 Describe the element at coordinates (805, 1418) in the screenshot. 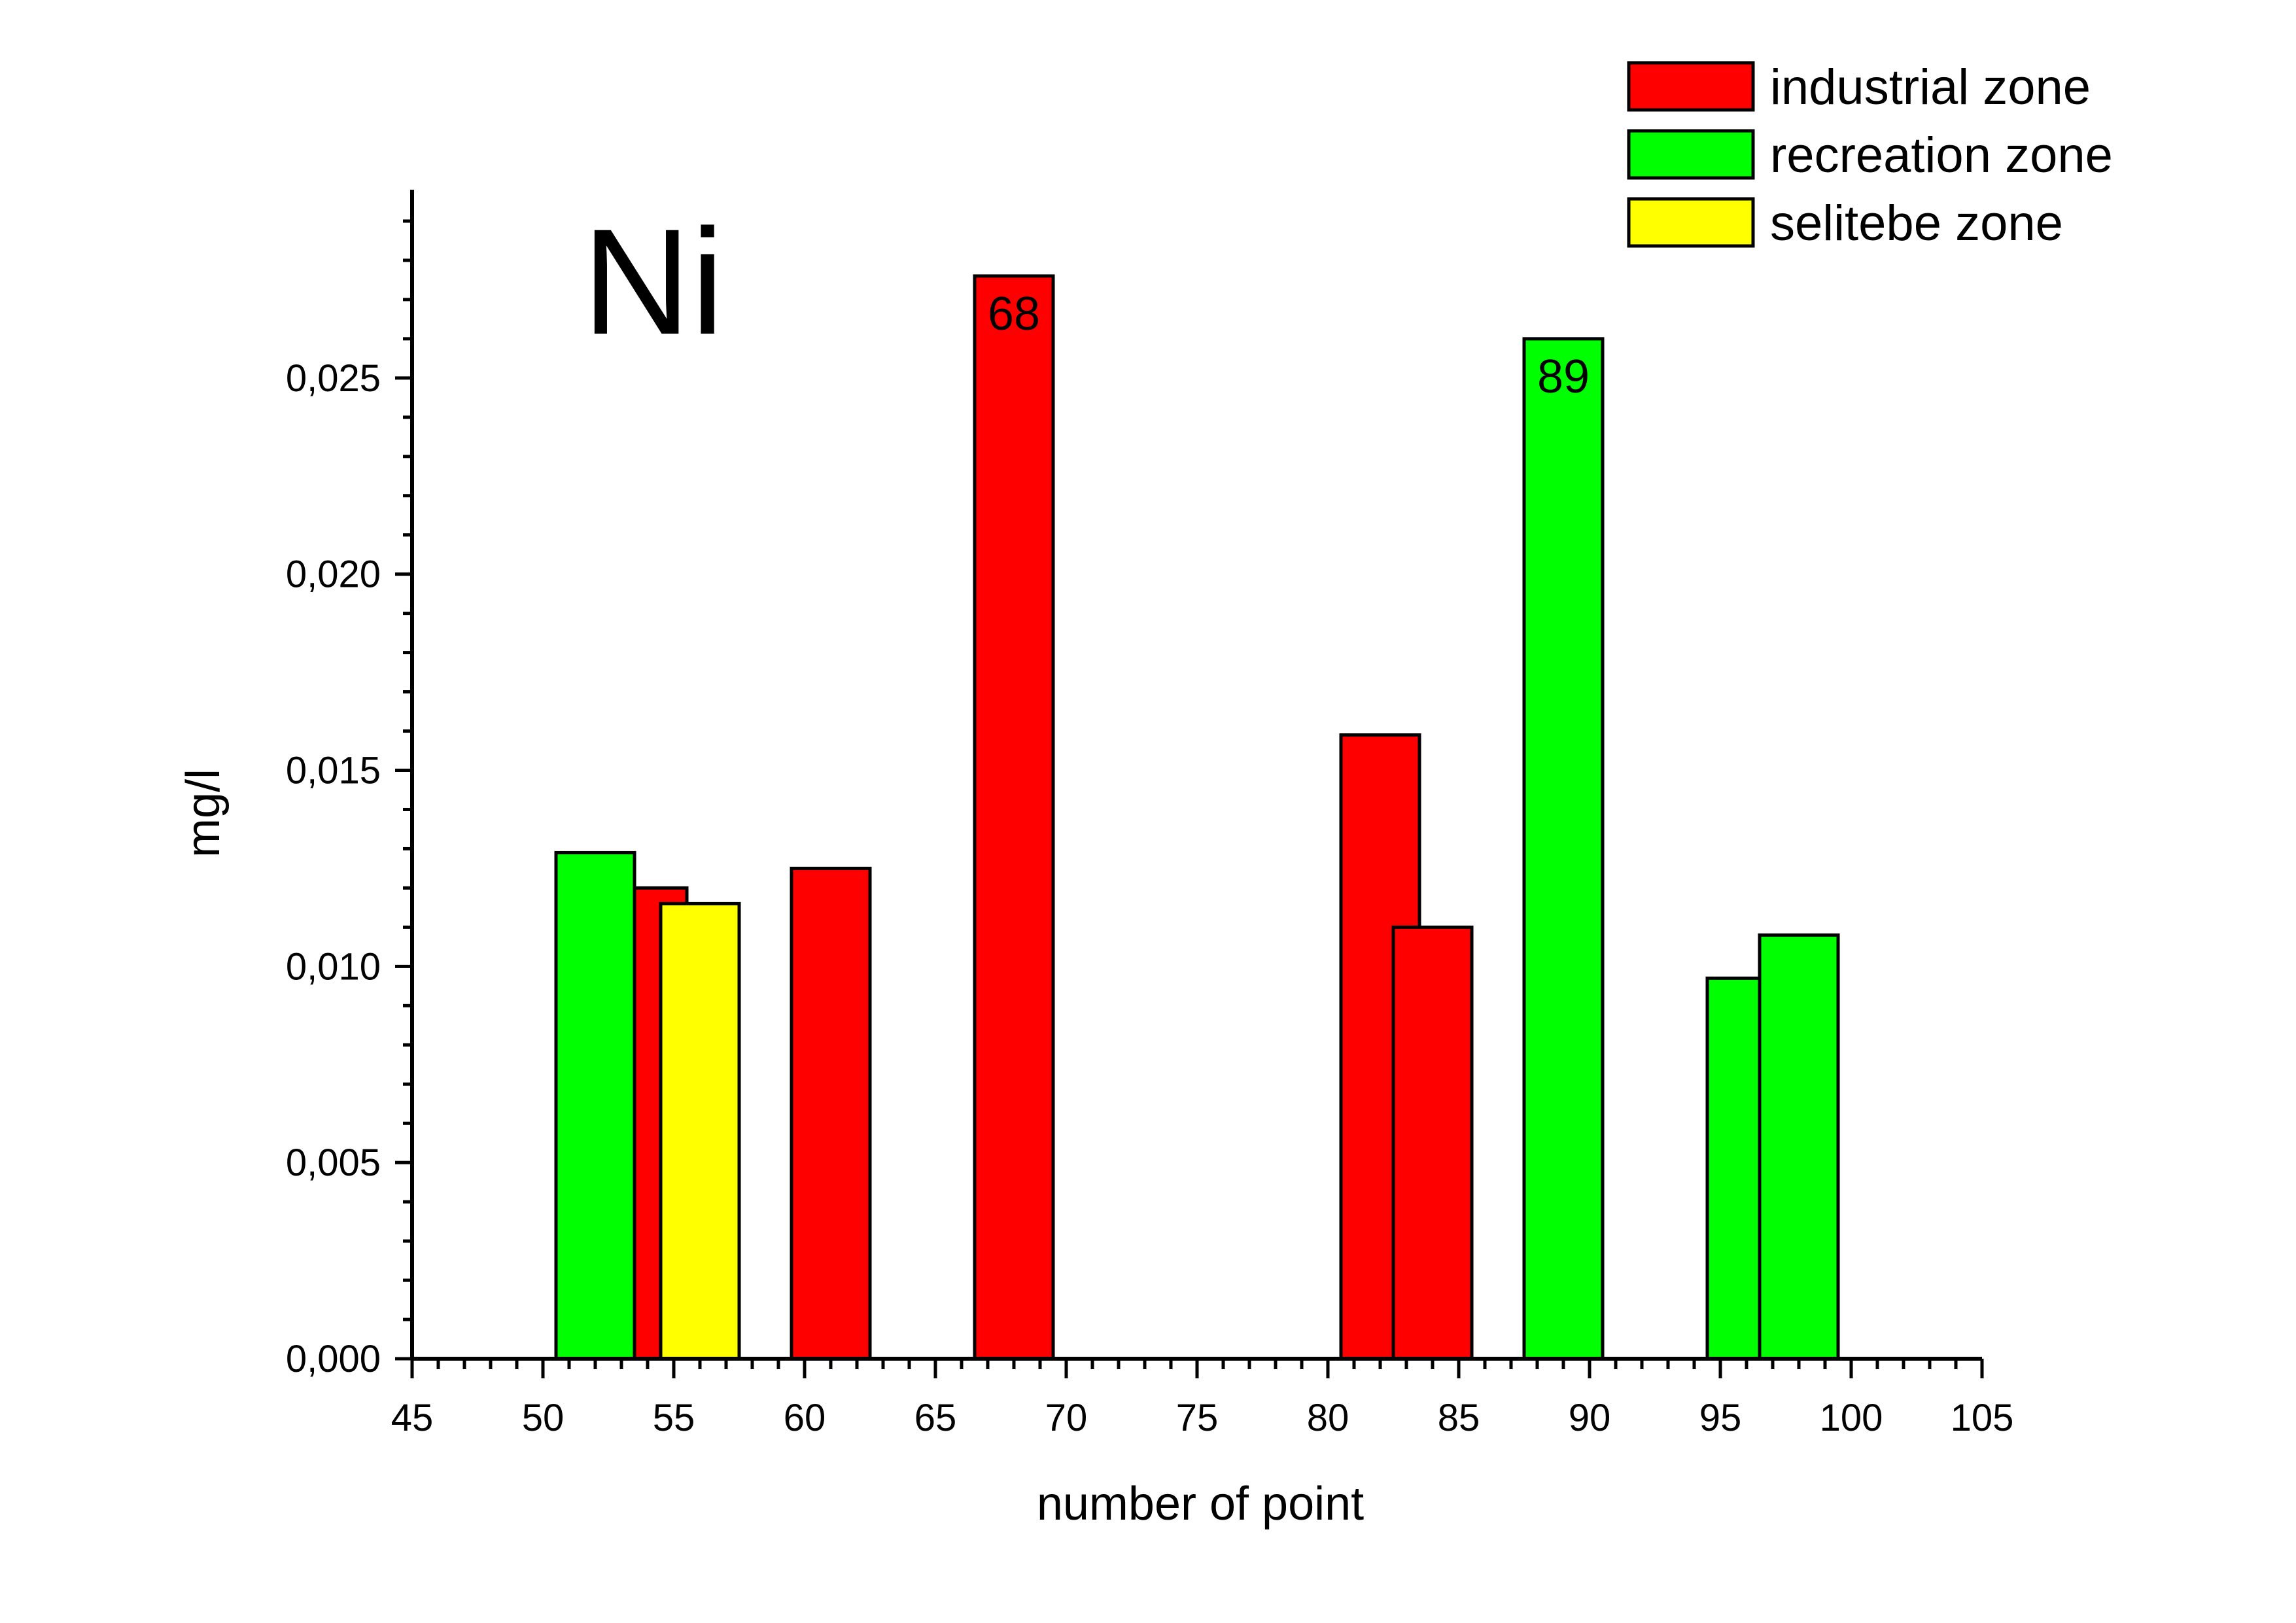

I see `x-tick-label: 60` at that location.